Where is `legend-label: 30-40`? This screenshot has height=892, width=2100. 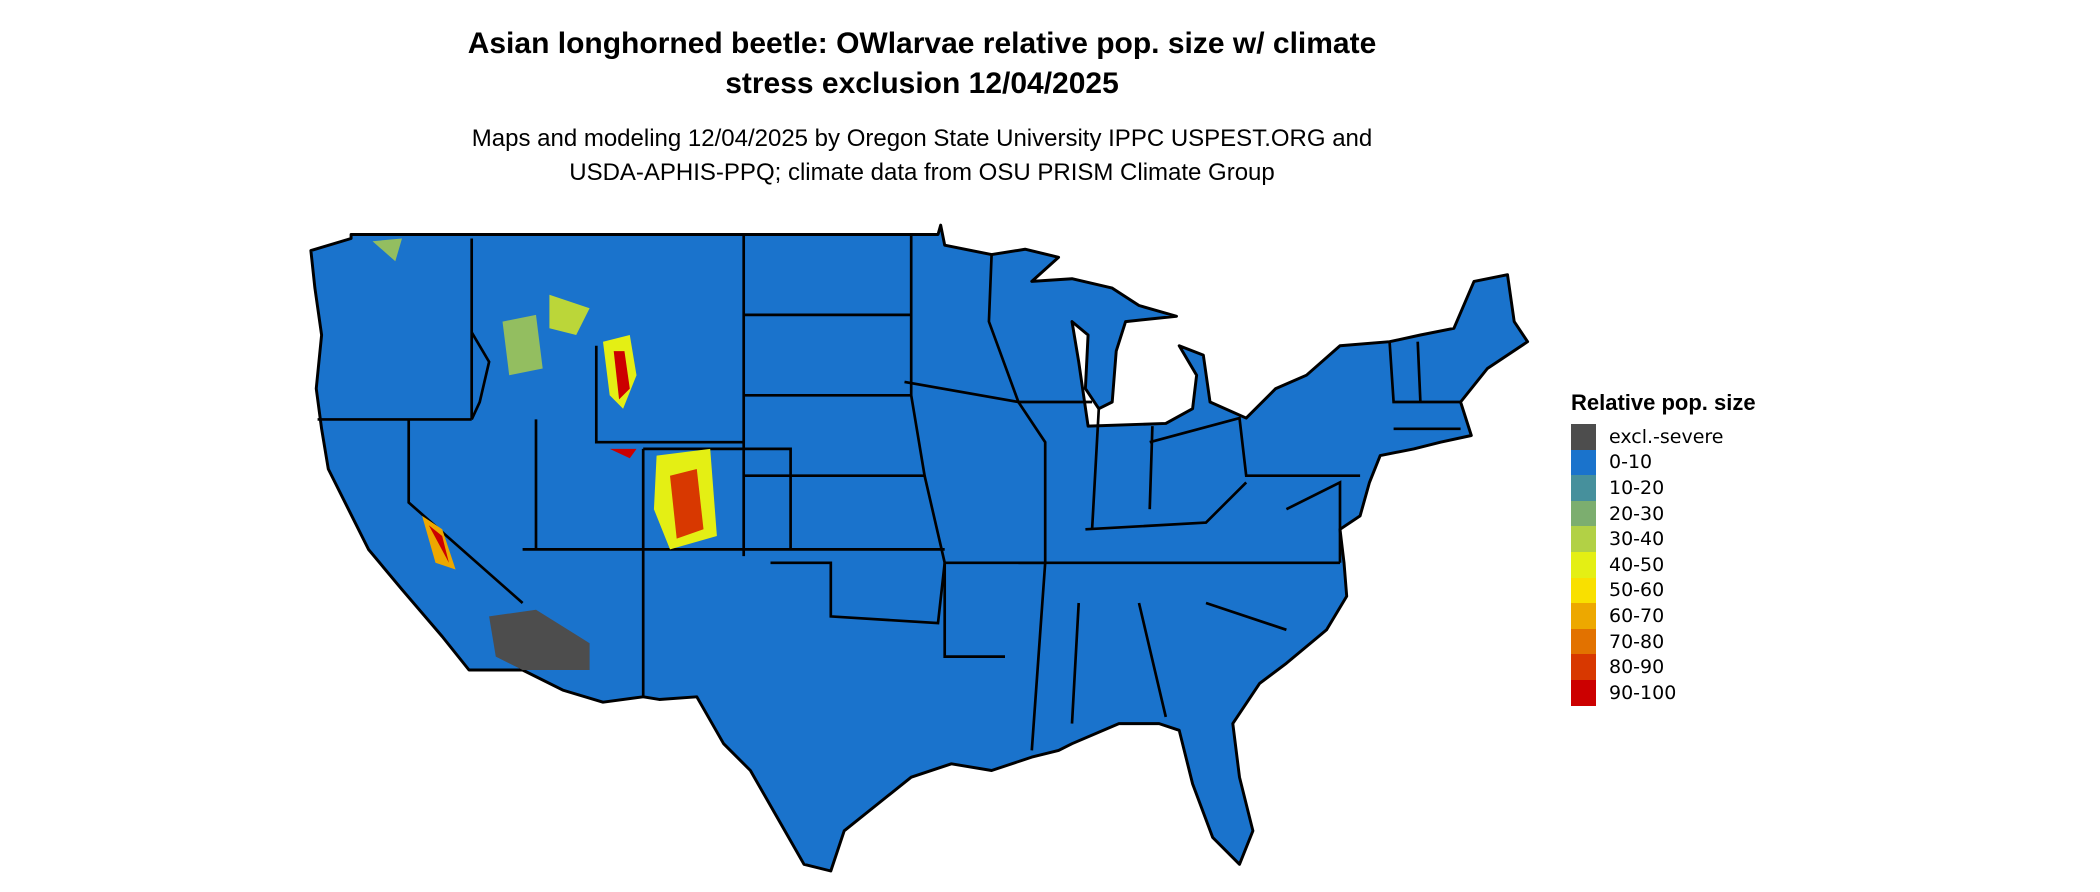 legend-label: 30-40 is located at coordinates (1637, 539).